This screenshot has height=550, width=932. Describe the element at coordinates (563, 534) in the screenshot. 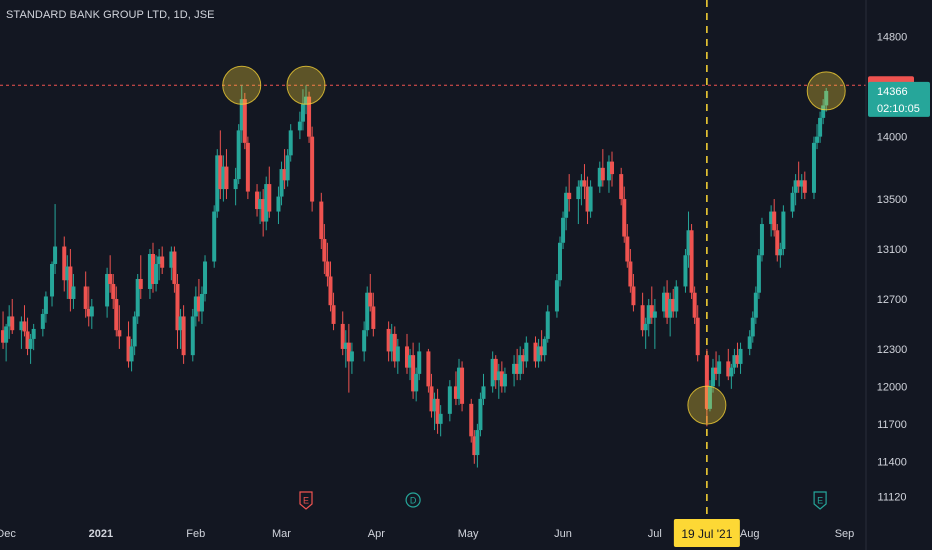

I see `time-tick-label: Jun` at that location.